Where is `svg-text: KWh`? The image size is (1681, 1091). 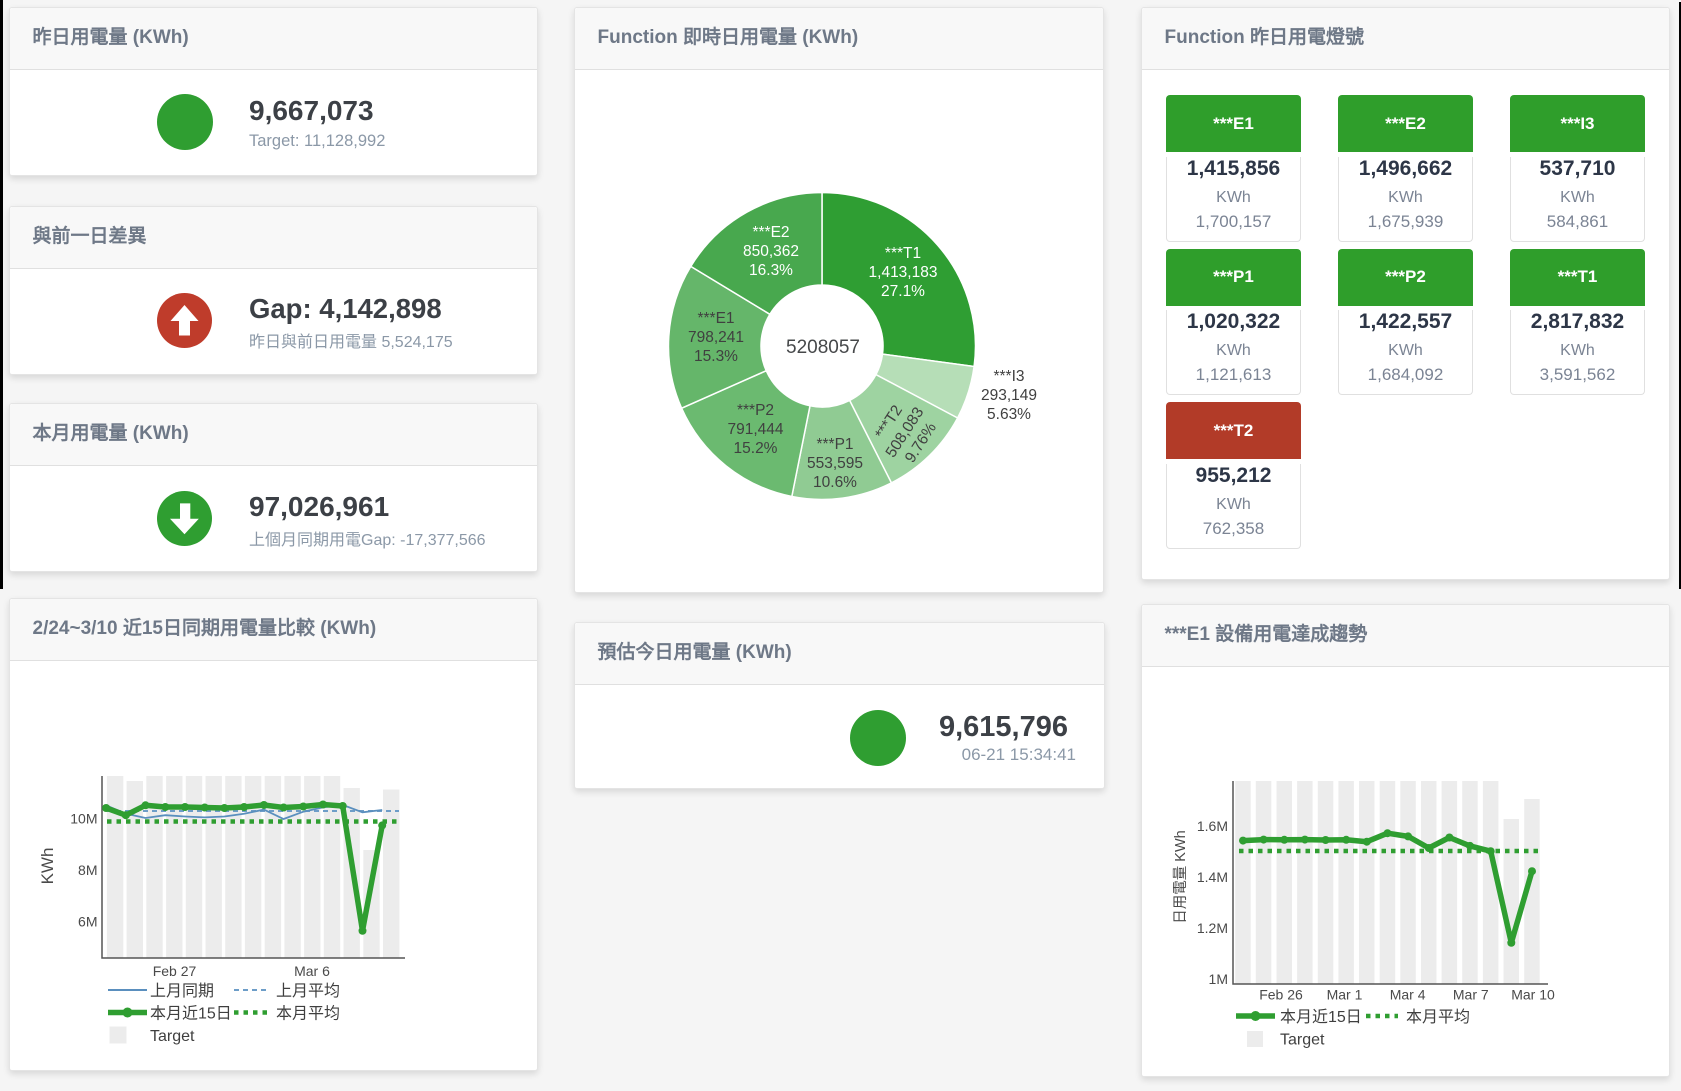
svg-text: KWh is located at coordinates (47, 866).